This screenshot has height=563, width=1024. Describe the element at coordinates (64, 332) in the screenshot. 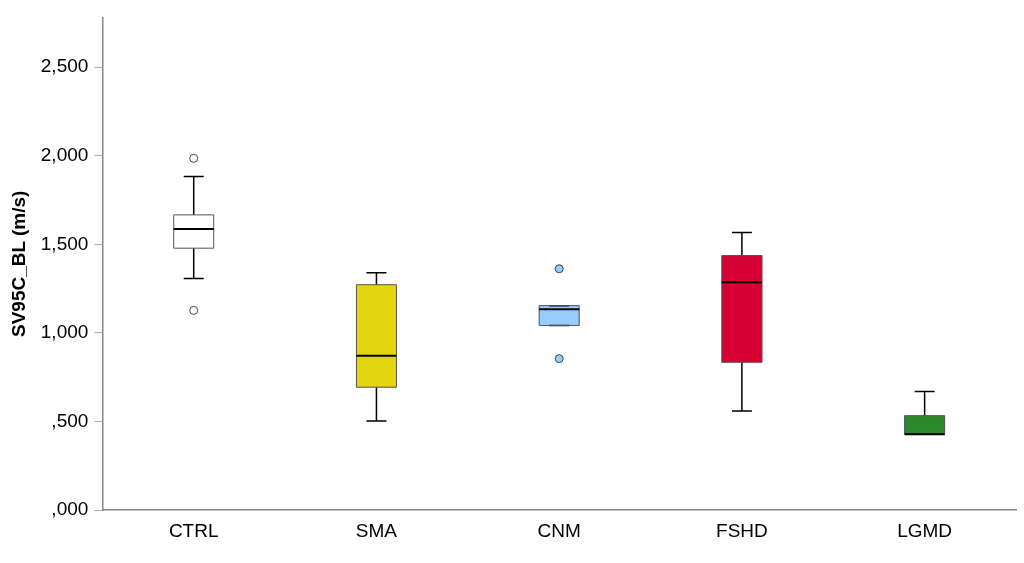

I see `y-tick-label: 1,000` at that location.